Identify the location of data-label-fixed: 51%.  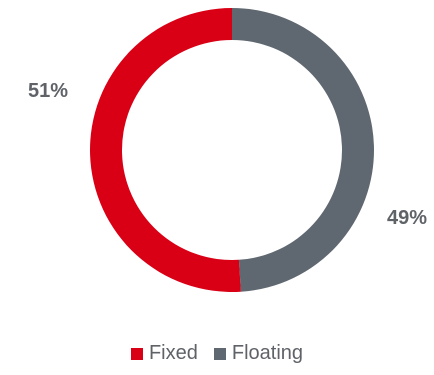
(48, 91).